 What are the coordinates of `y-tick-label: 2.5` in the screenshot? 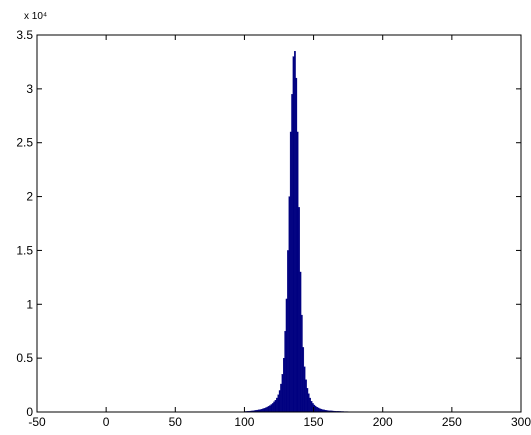 It's located at (24, 143).